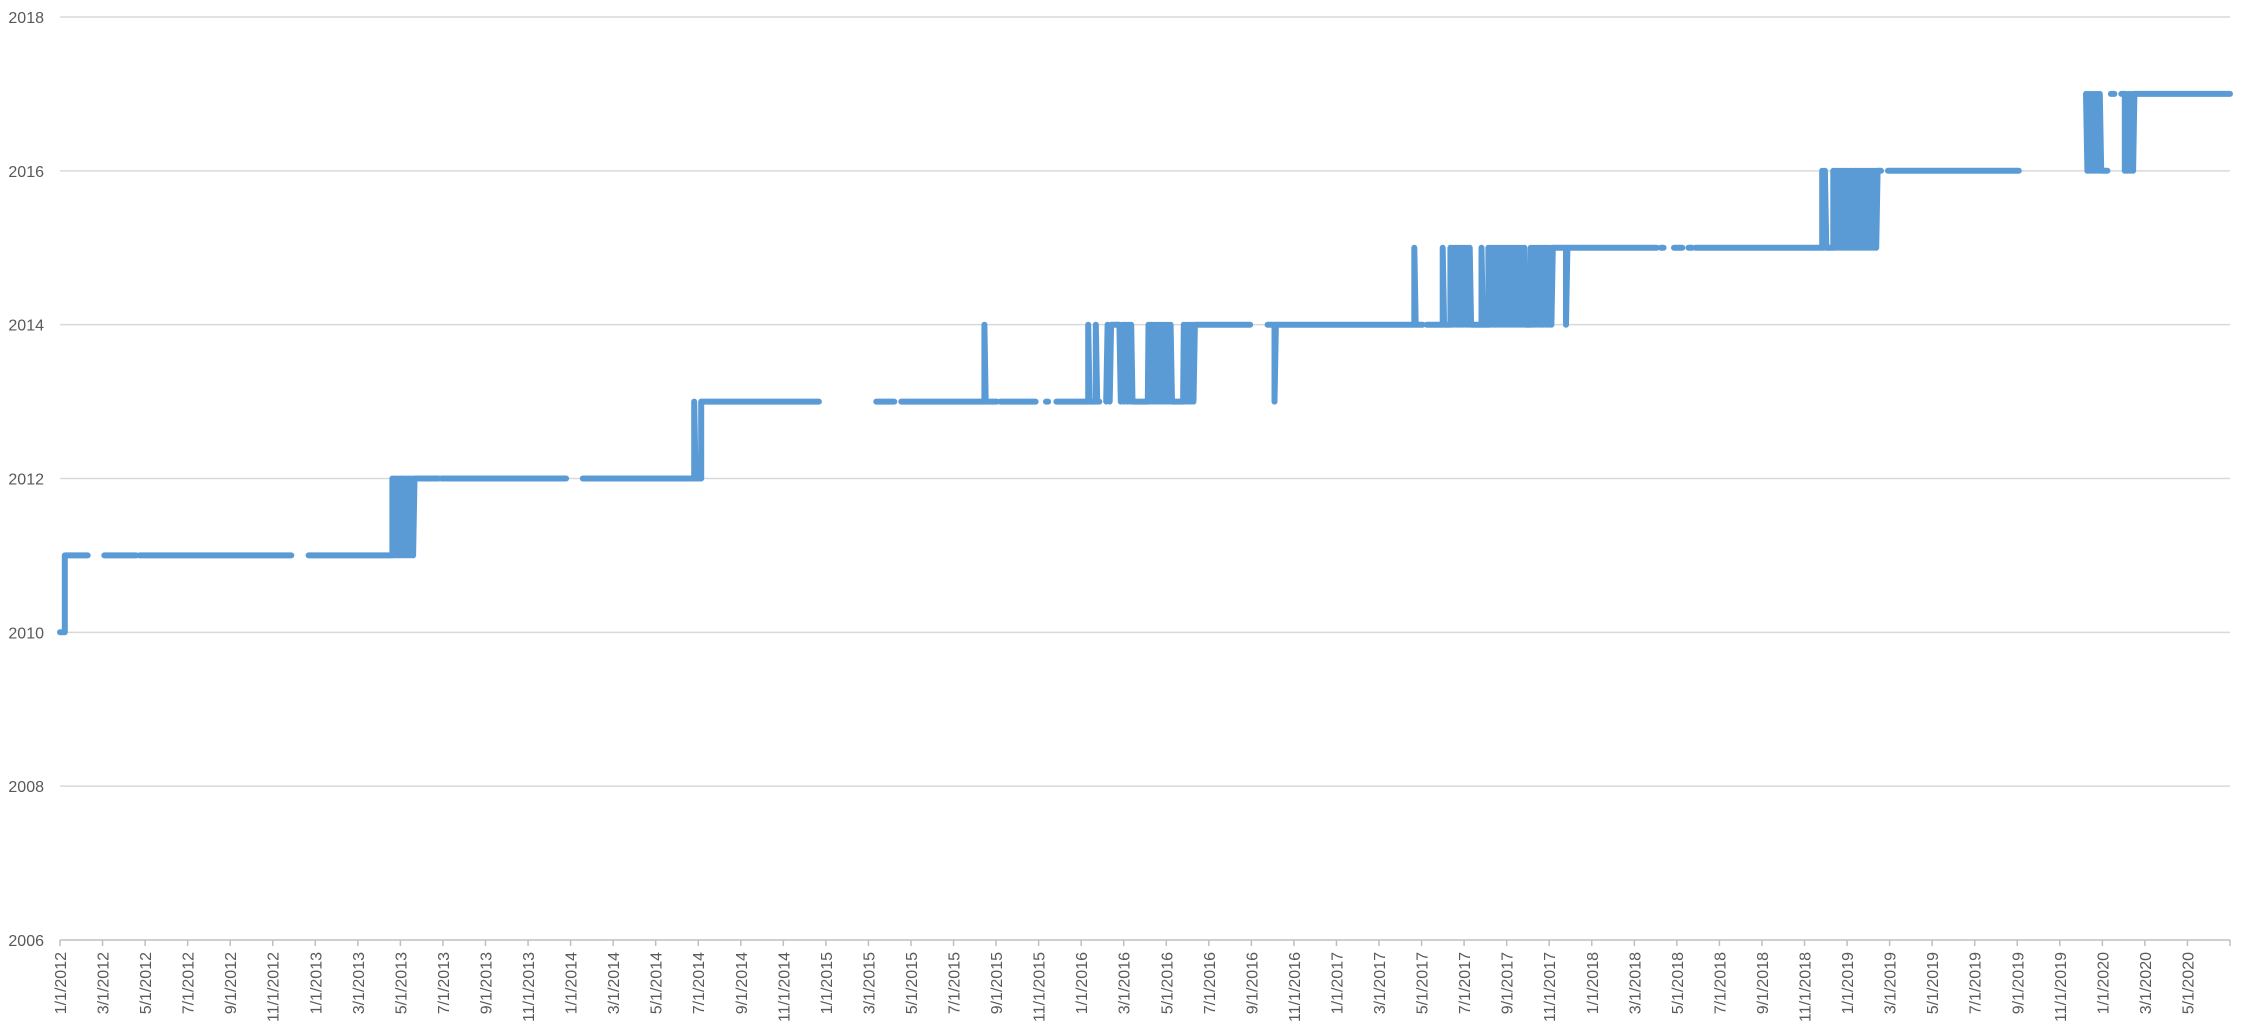  Describe the element at coordinates (104, 983) in the screenshot. I see `x-tick-label: 3/1/2012` at that location.